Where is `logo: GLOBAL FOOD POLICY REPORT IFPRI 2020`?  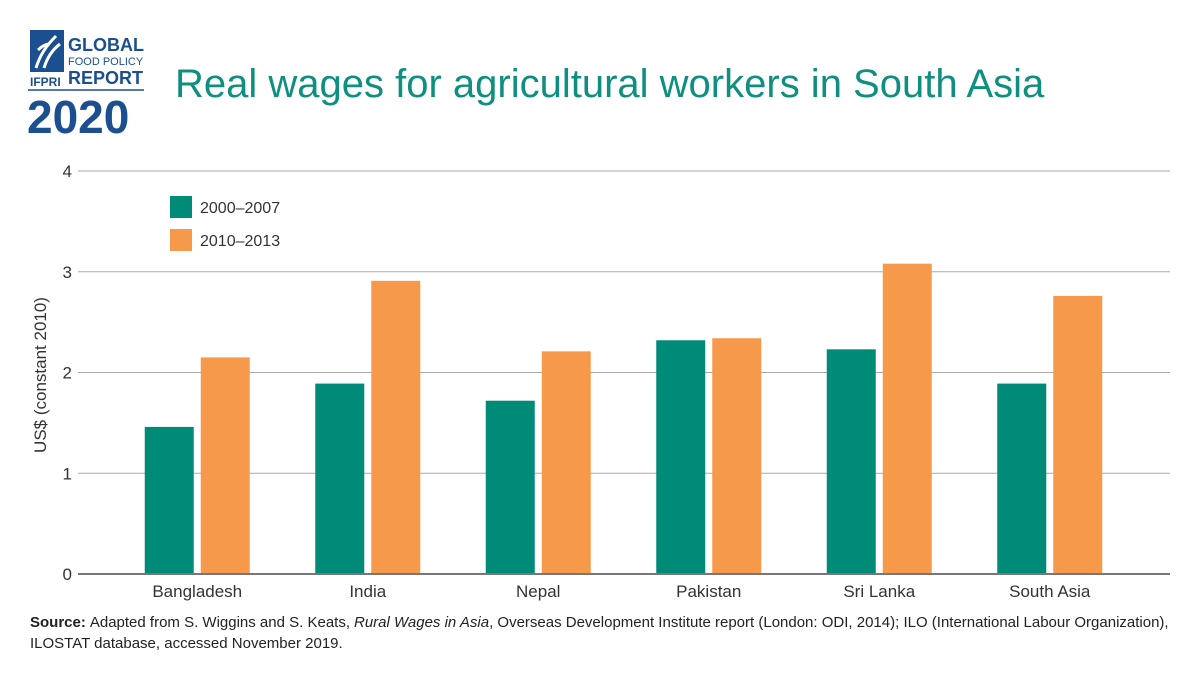 logo: GLOBAL FOOD POLICY REPORT IFPRI 2020 is located at coordinates (85, 86).